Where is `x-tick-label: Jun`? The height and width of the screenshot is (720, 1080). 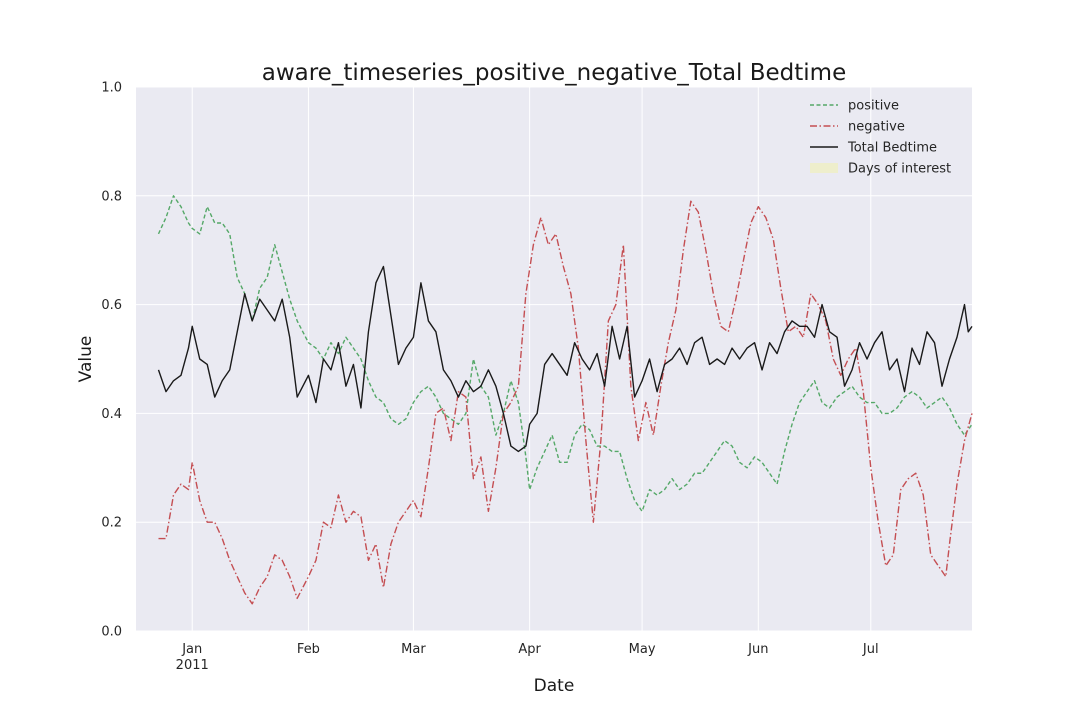 x-tick-label: Jun is located at coordinates (757, 649).